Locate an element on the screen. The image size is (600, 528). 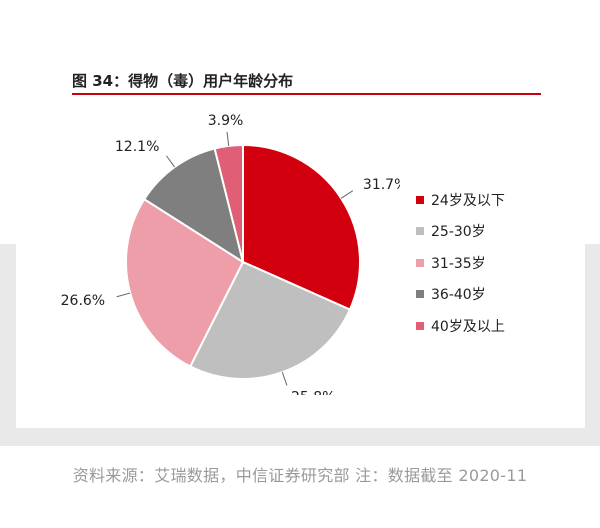
data-label-24-and-under: 31.7% is located at coordinates (381, 185).